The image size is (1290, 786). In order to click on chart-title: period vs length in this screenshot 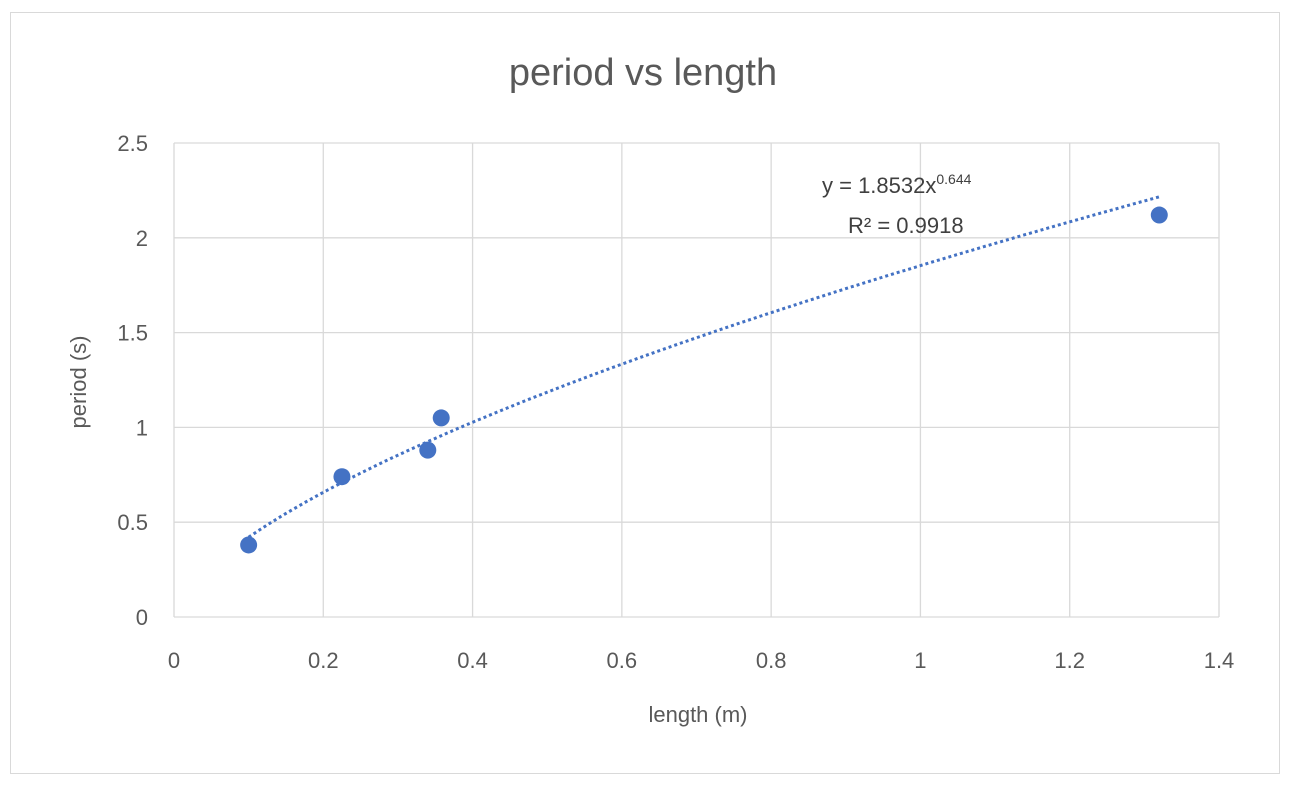, I will do `click(643, 73)`.